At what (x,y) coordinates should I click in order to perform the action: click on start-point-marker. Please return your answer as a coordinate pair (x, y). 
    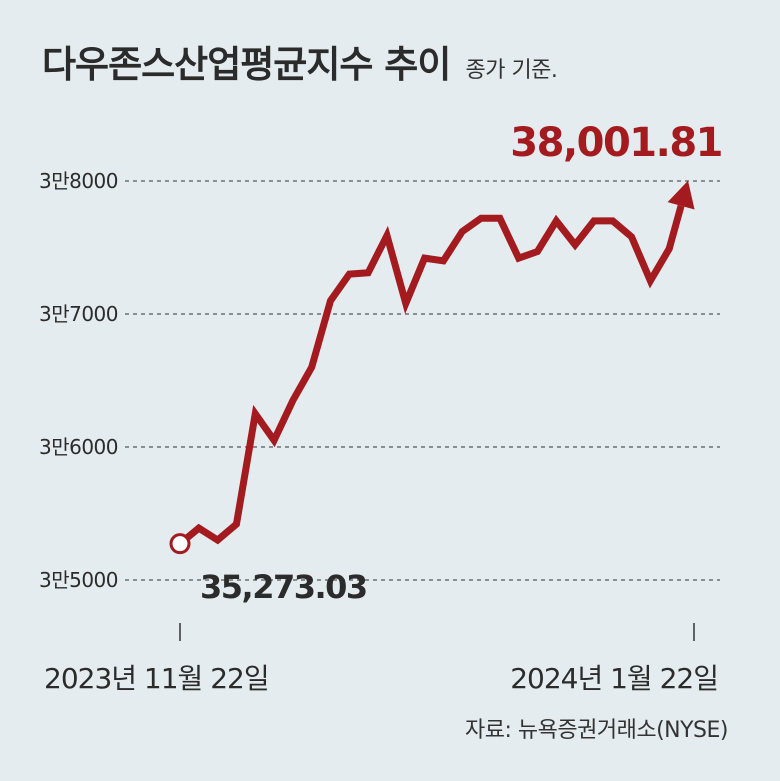
    Looking at the image, I should click on (180, 544).